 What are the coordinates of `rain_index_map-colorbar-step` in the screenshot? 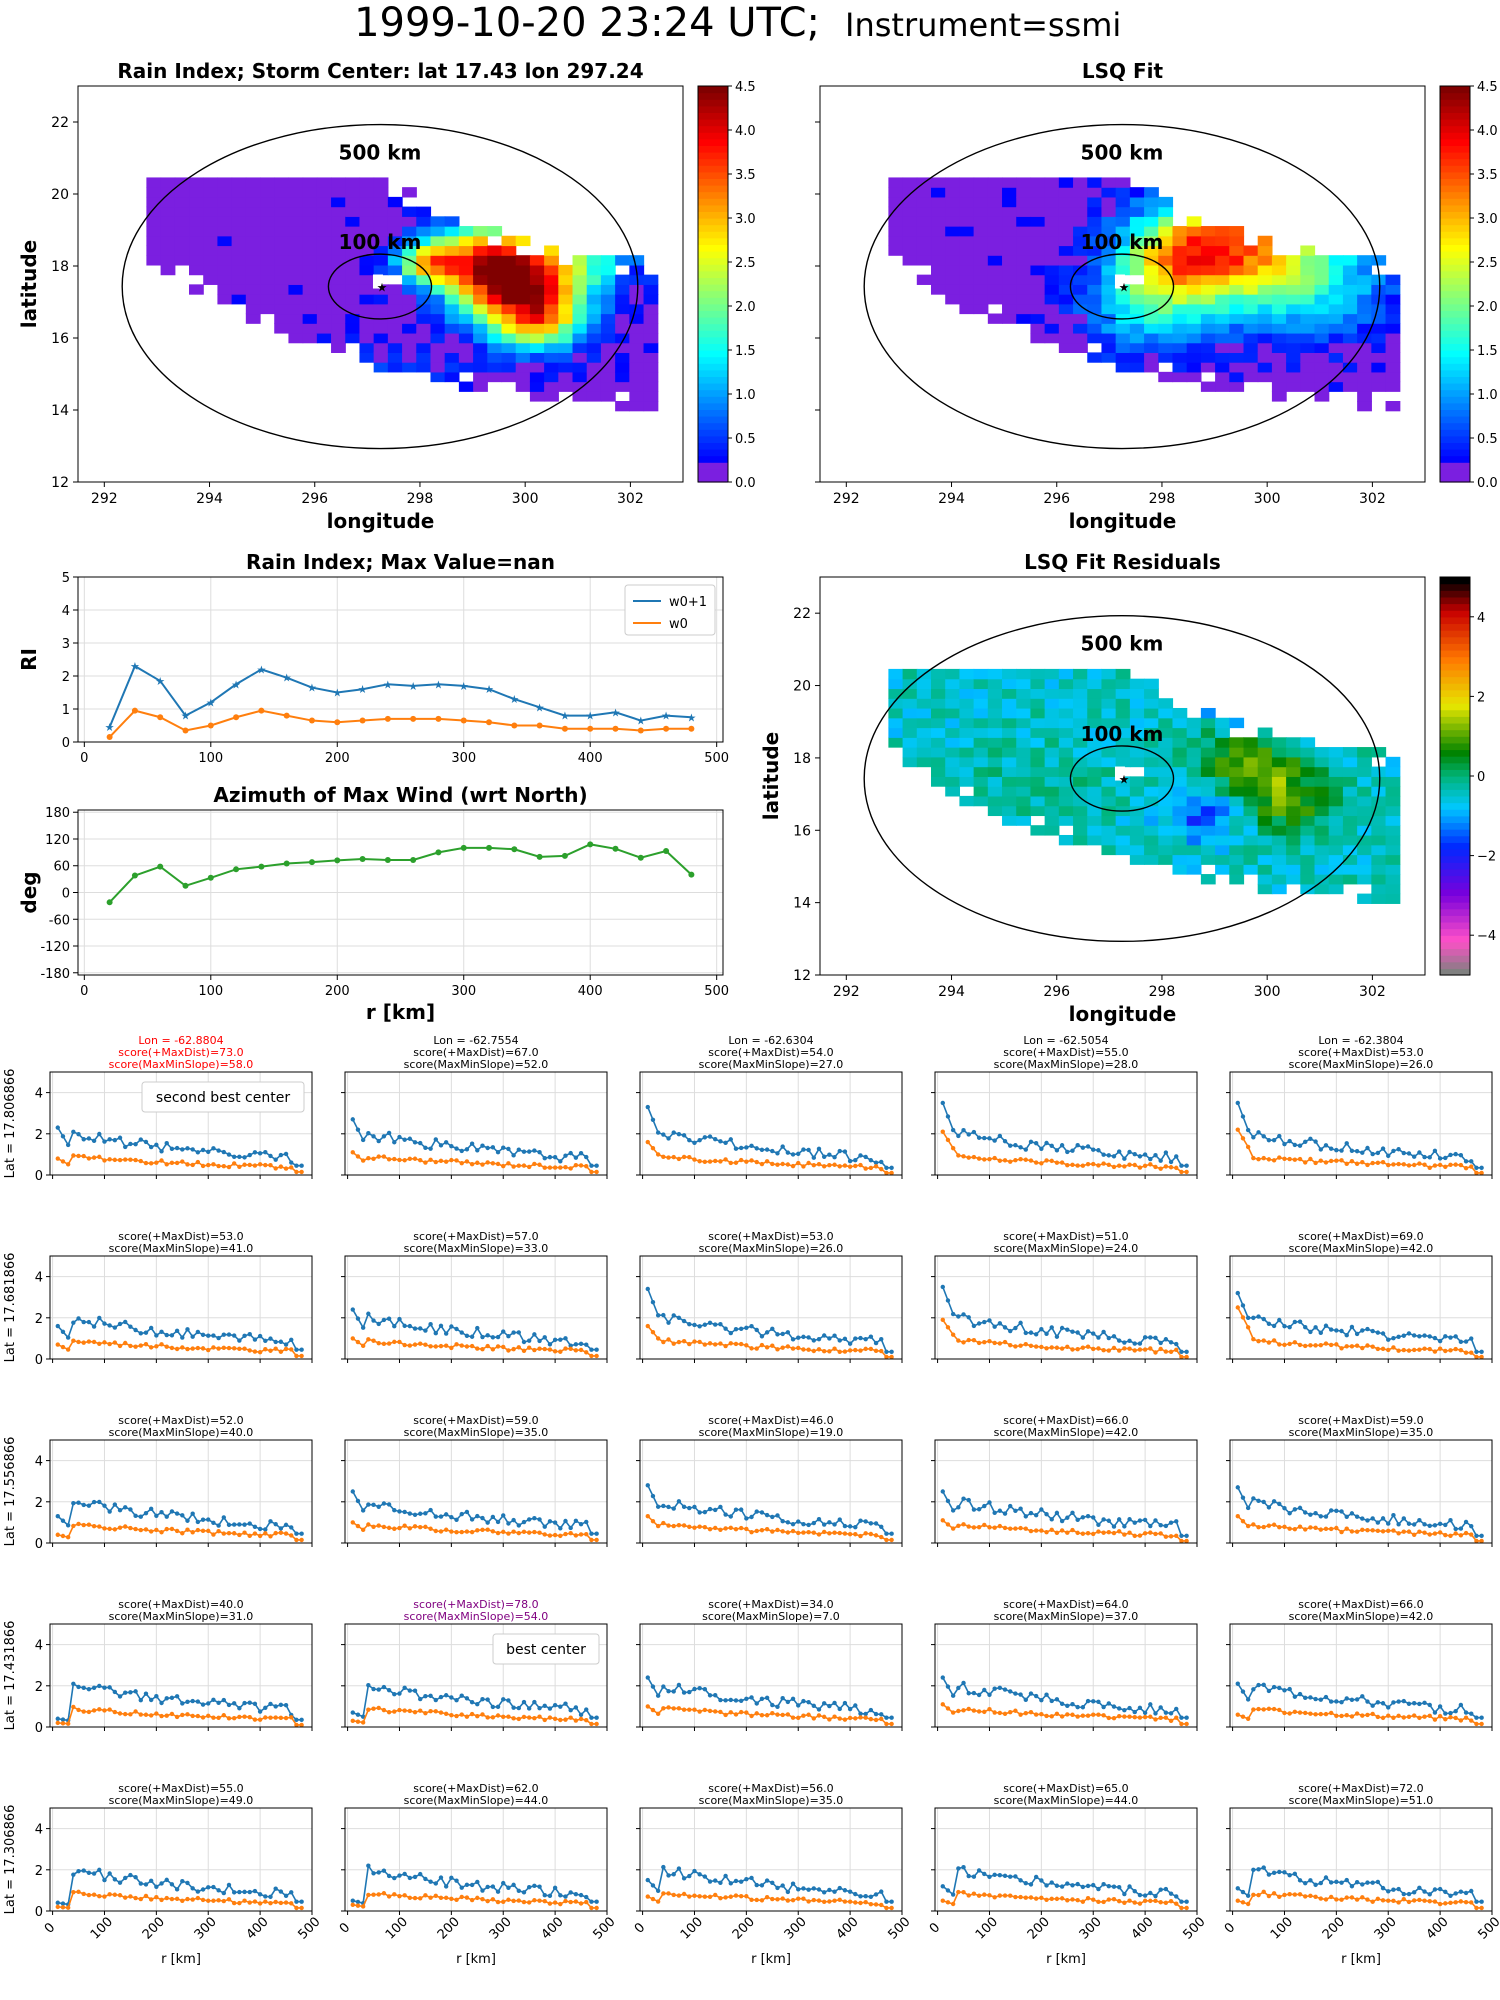 It's located at (713, 439).